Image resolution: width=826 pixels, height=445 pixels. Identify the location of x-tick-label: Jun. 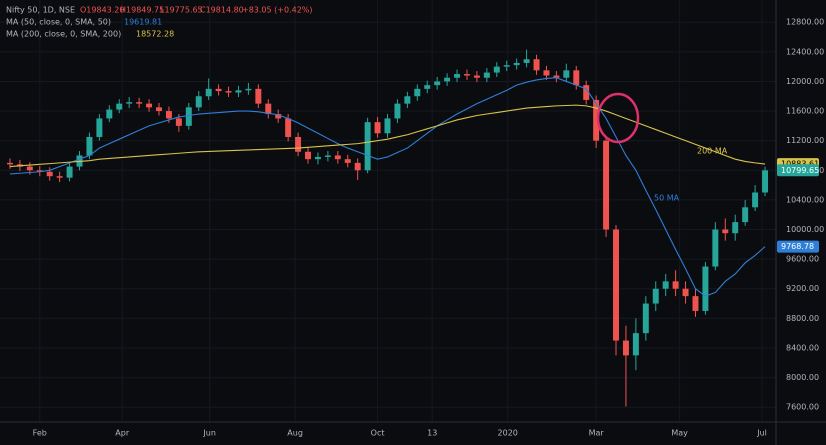
(209, 433).